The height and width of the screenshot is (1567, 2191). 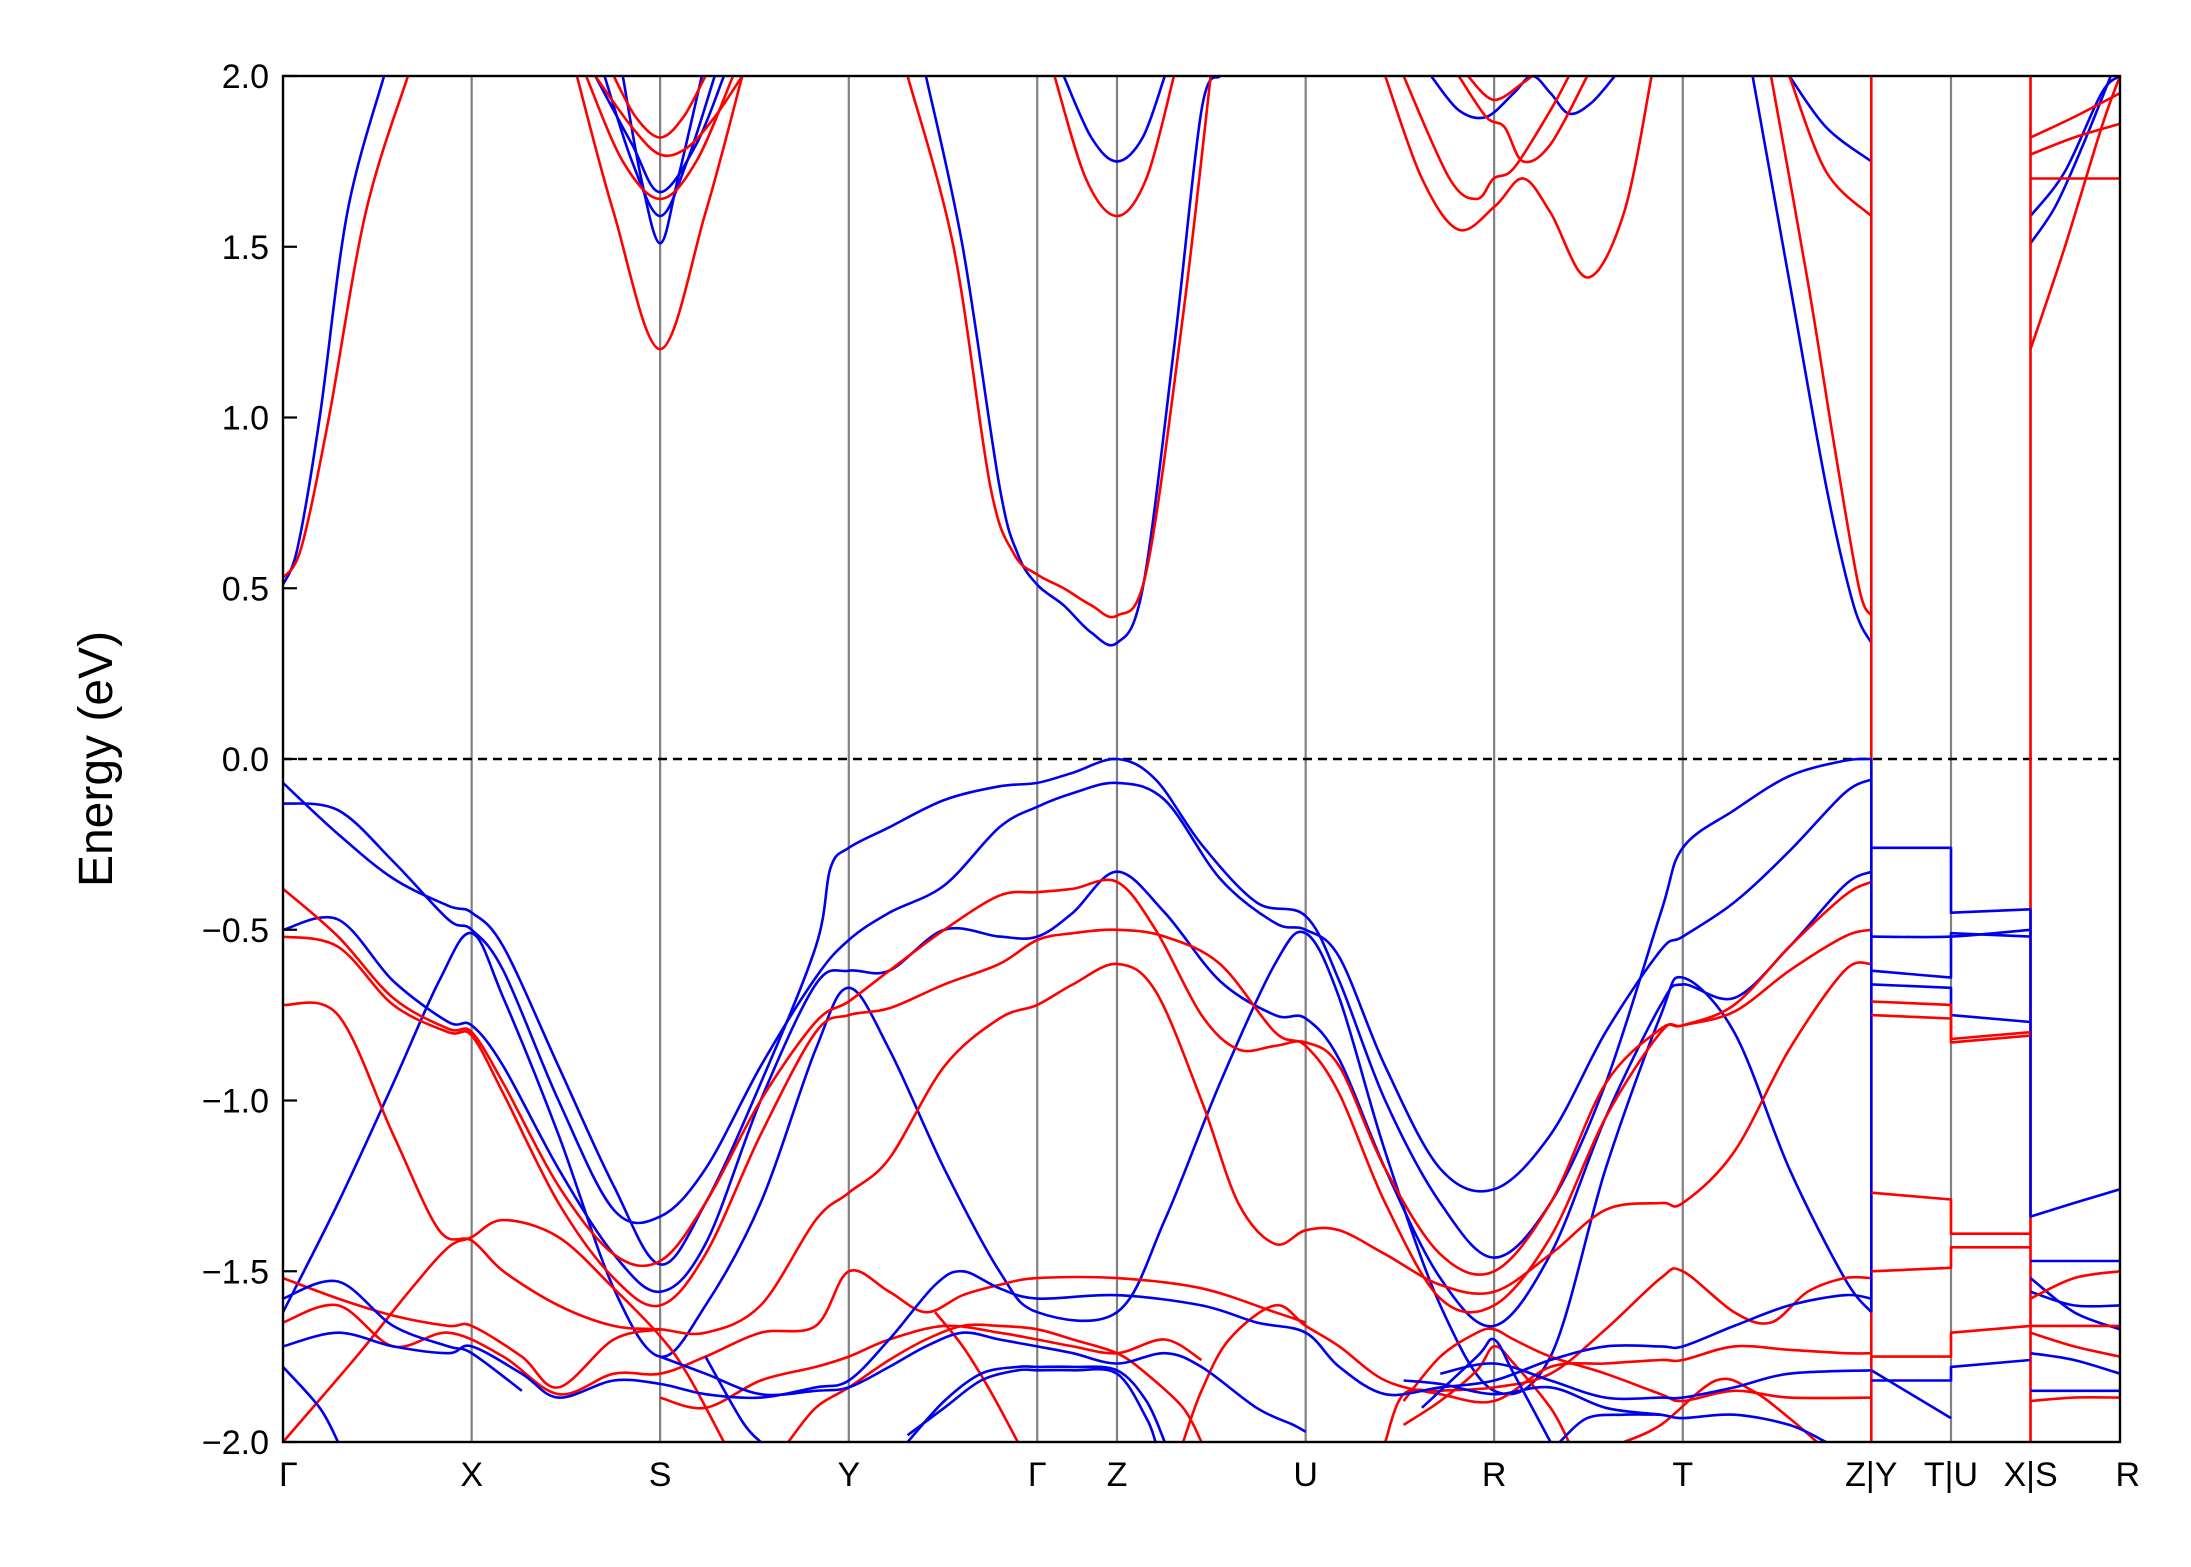 I want to click on x-tick-label-6: U, so click(x=1305, y=1475).